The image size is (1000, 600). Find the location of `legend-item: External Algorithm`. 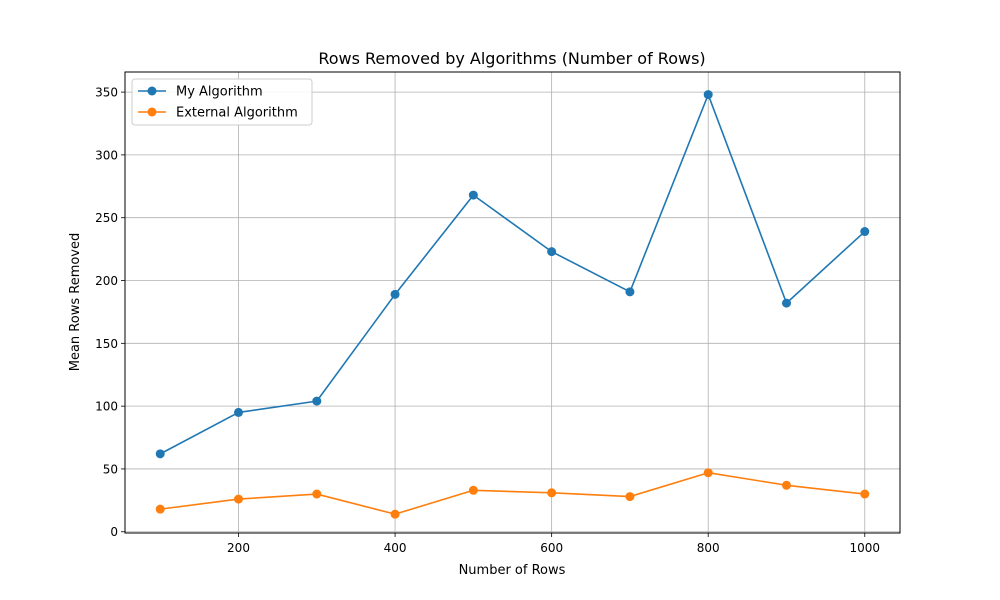

legend-item: External Algorithm is located at coordinates (218, 113).